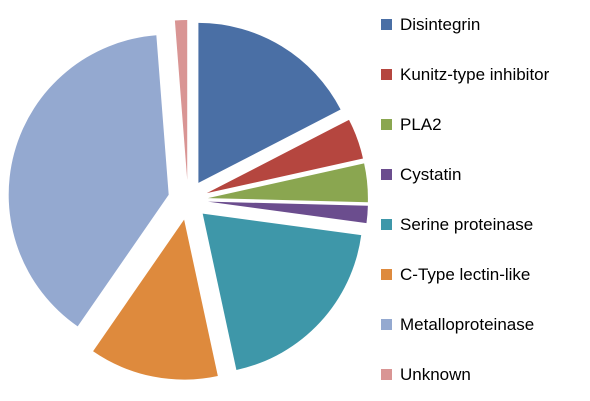 This screenshot has width=590, height=401. Describe the element at coordinates (282, 291) in the screenshot. I see `slice-serine-proteinase` at that location.